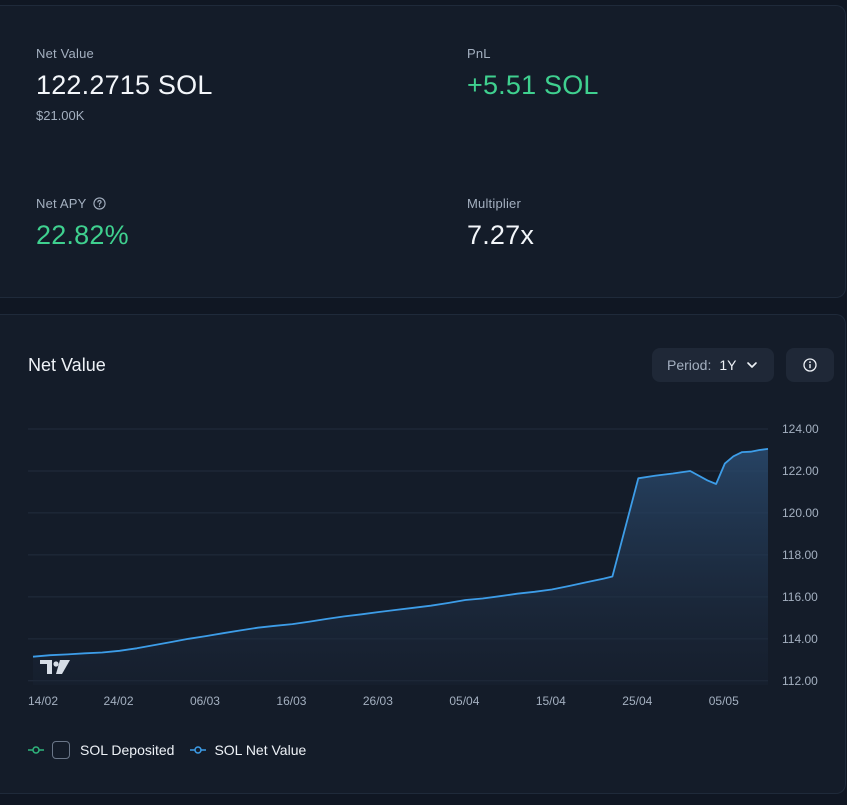  I want to click on period-dropdown: Period: 1Y, so click(713, 365).